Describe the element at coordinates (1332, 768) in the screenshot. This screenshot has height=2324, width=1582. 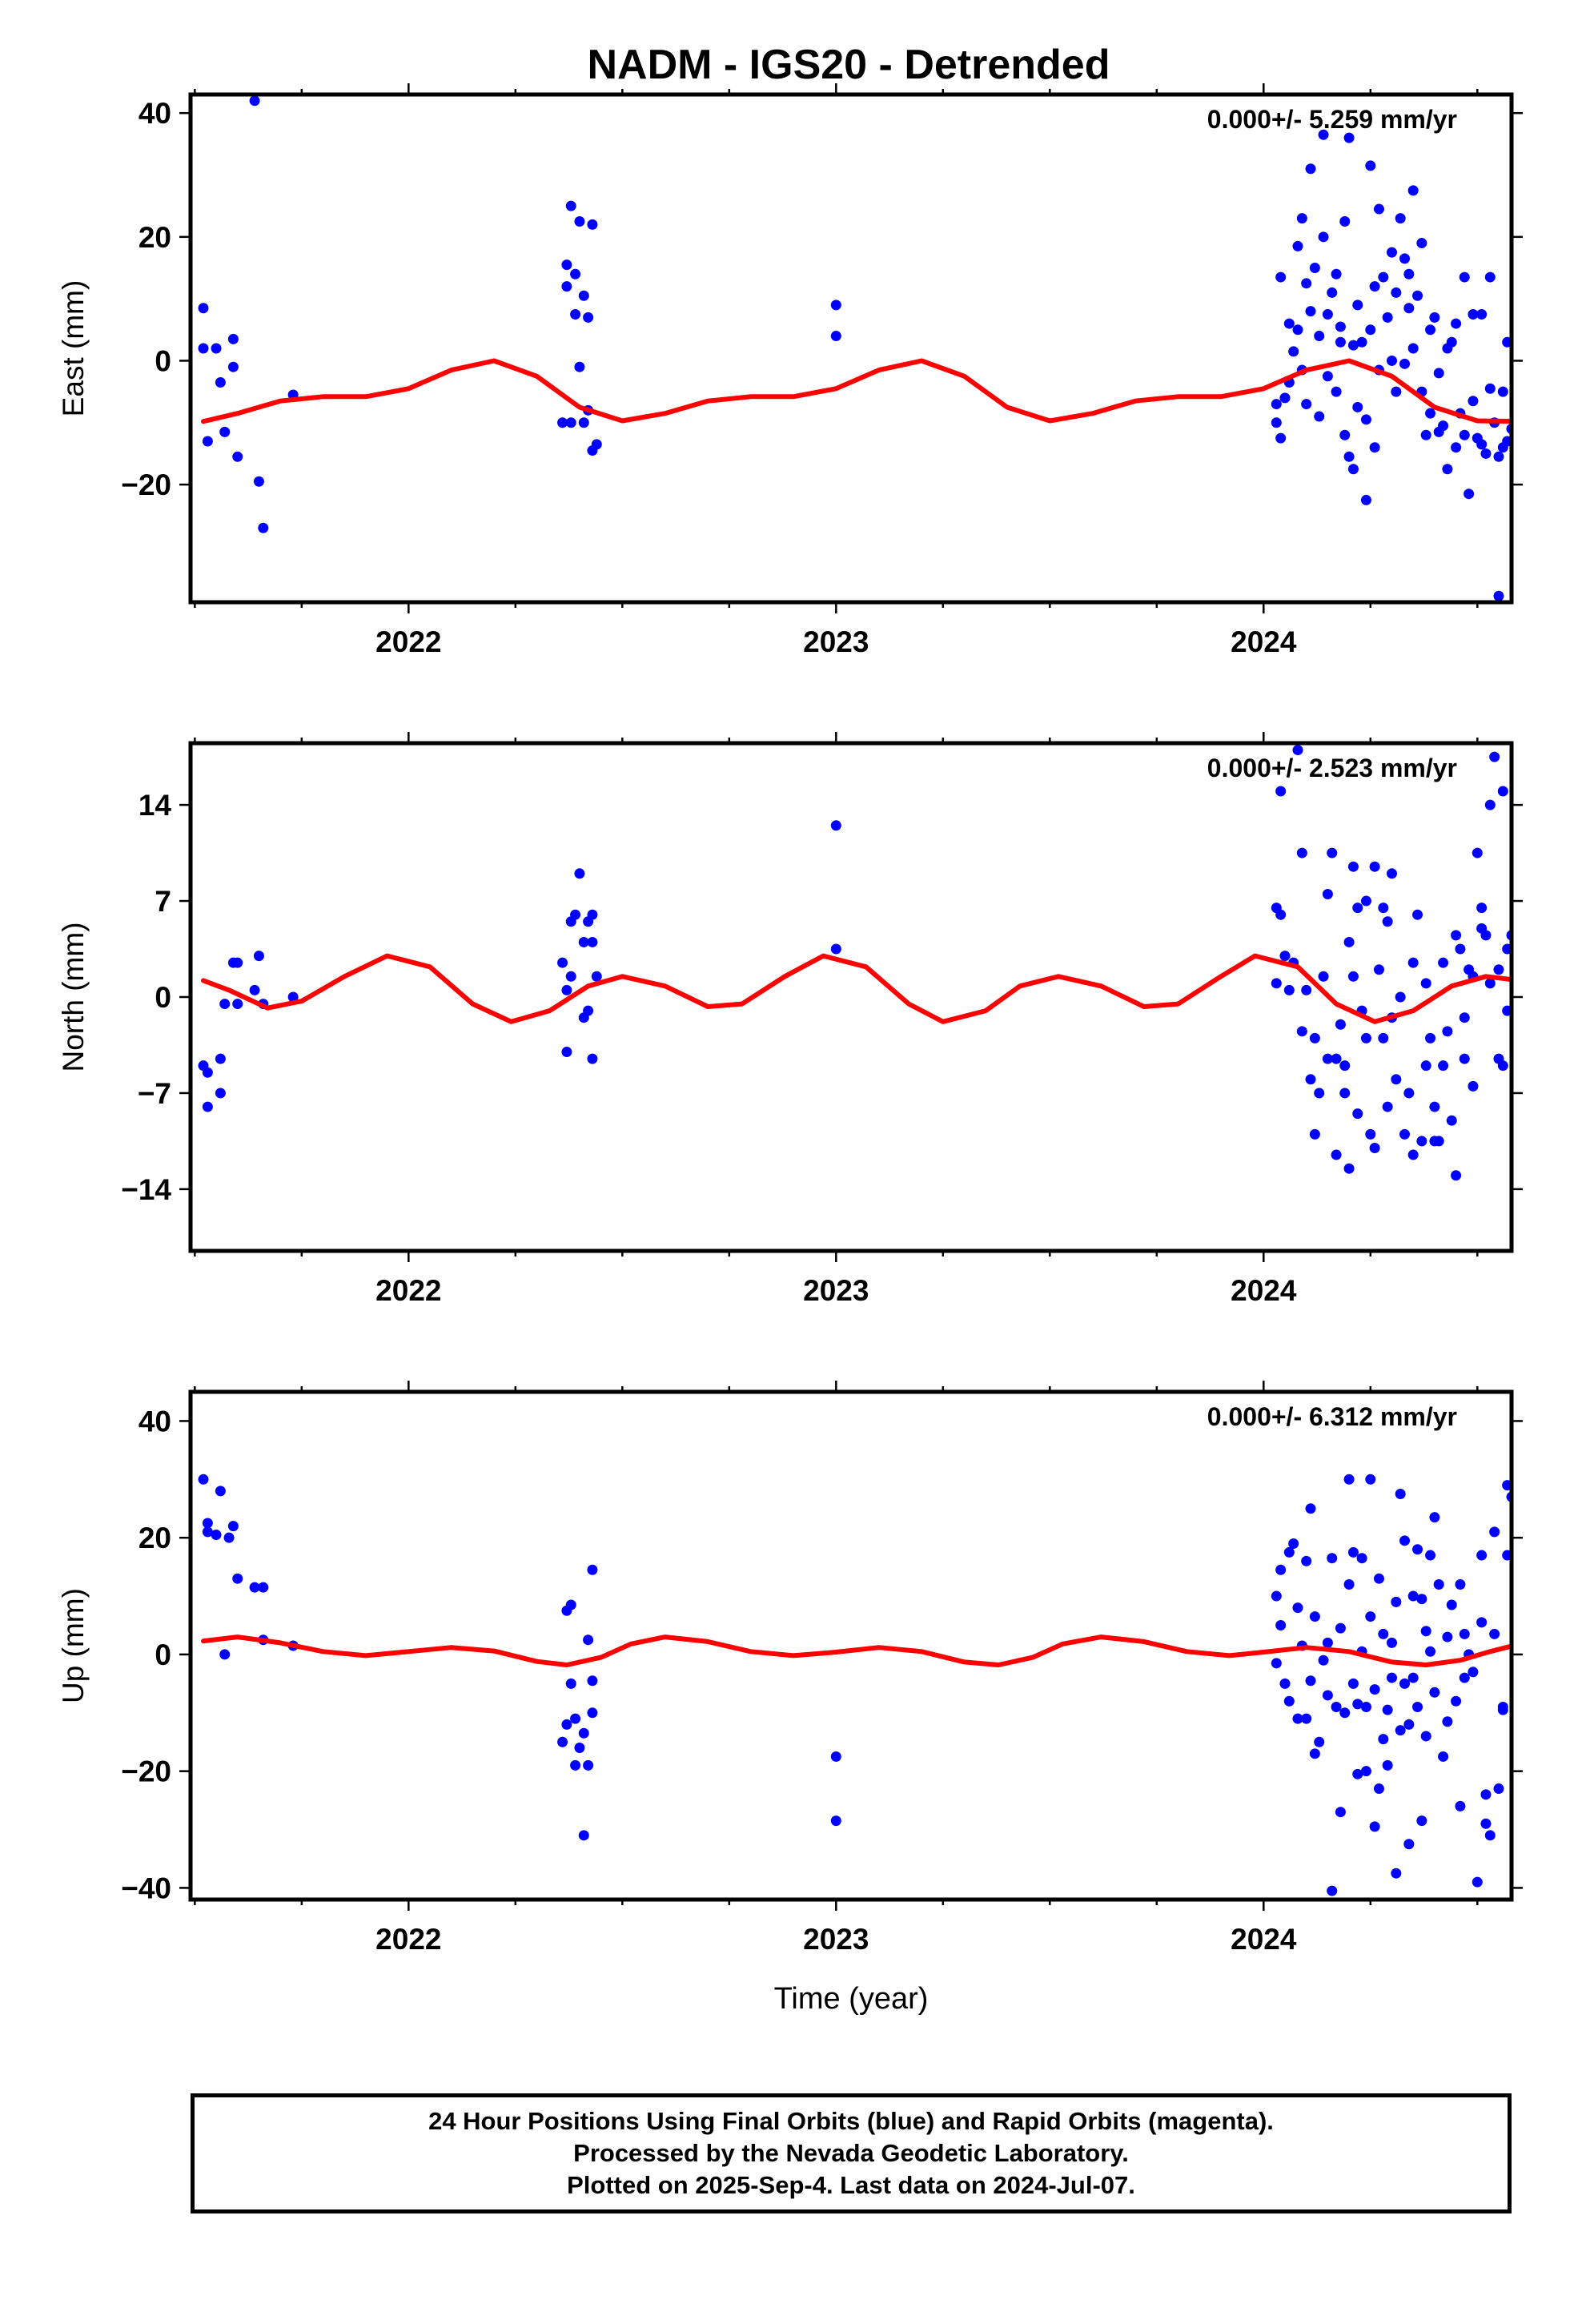
I see `north-rate-label: 0.000+/- 2.523 mm/yr` at that location.